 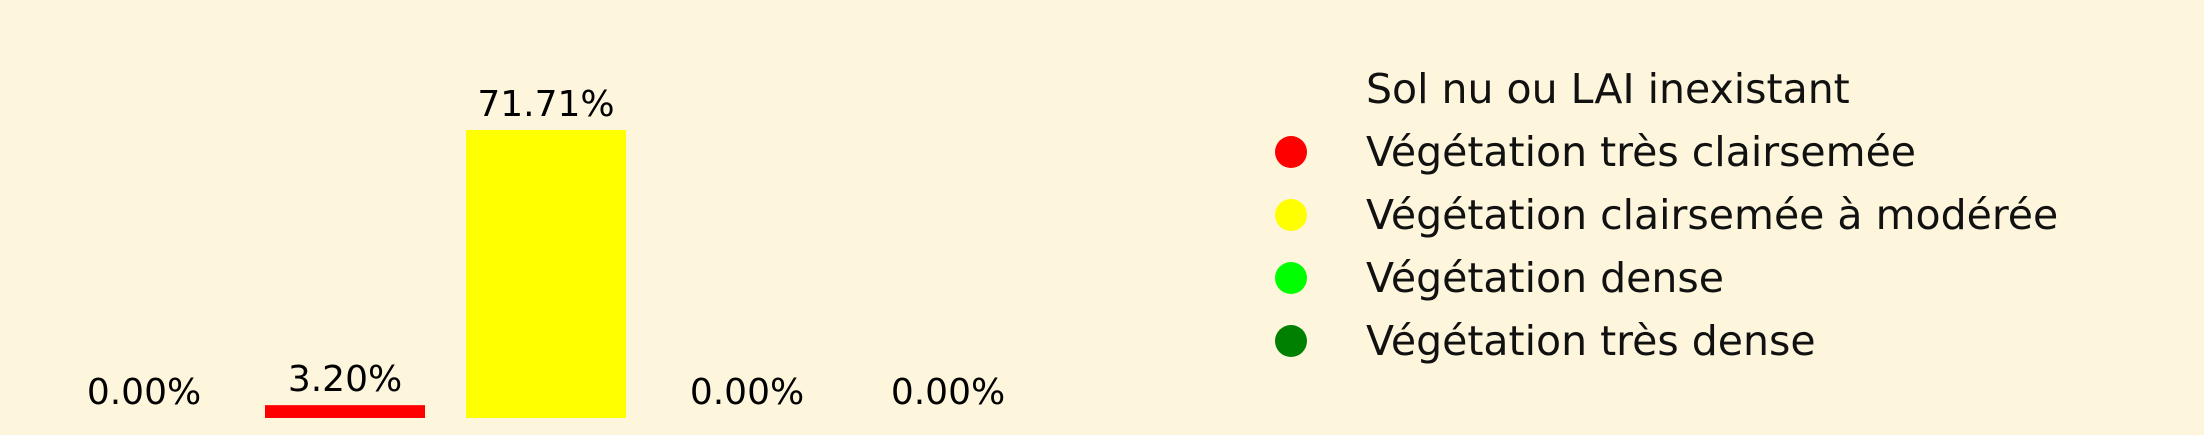 What do you see at coordinates (545, 104) in the screenshot?
I see `bar-value-label-2: 71.71%` at bounding box center [545, 104].